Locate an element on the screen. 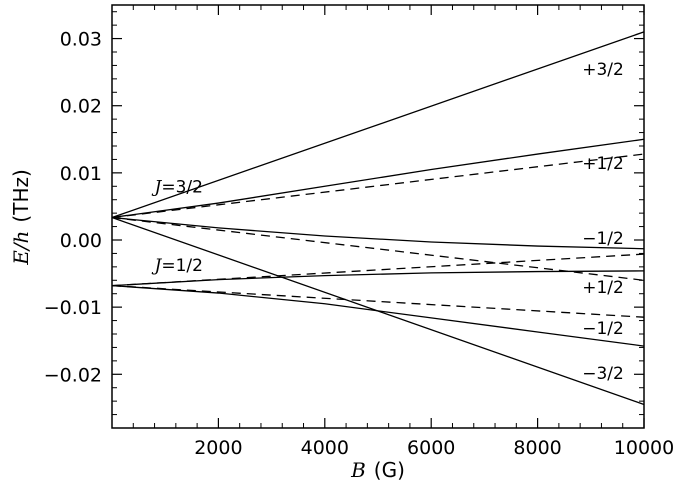  y-tick-label: 0.03 is located at coordinates (81, 40).